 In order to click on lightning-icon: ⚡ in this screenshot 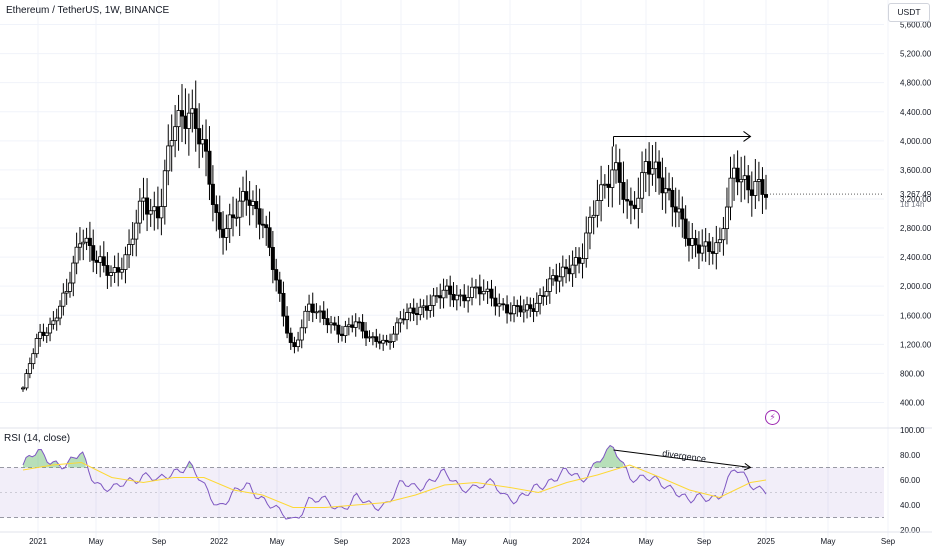, I will do `click(772, 417)`.